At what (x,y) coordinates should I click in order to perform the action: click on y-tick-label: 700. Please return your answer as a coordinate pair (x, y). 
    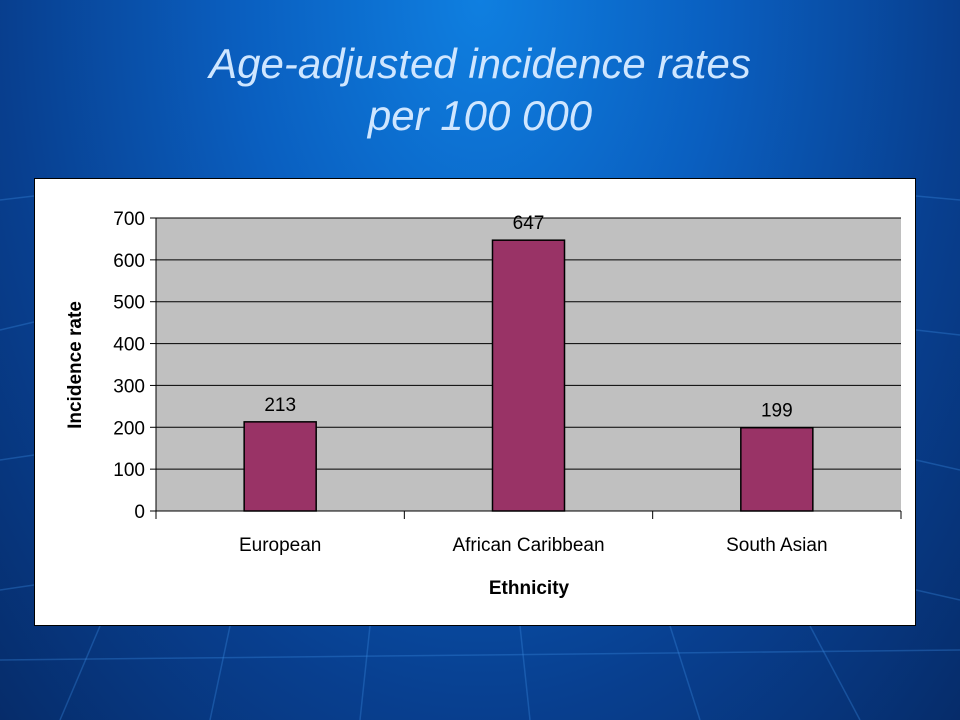
    Looking at the image, I should click on (129, 219).